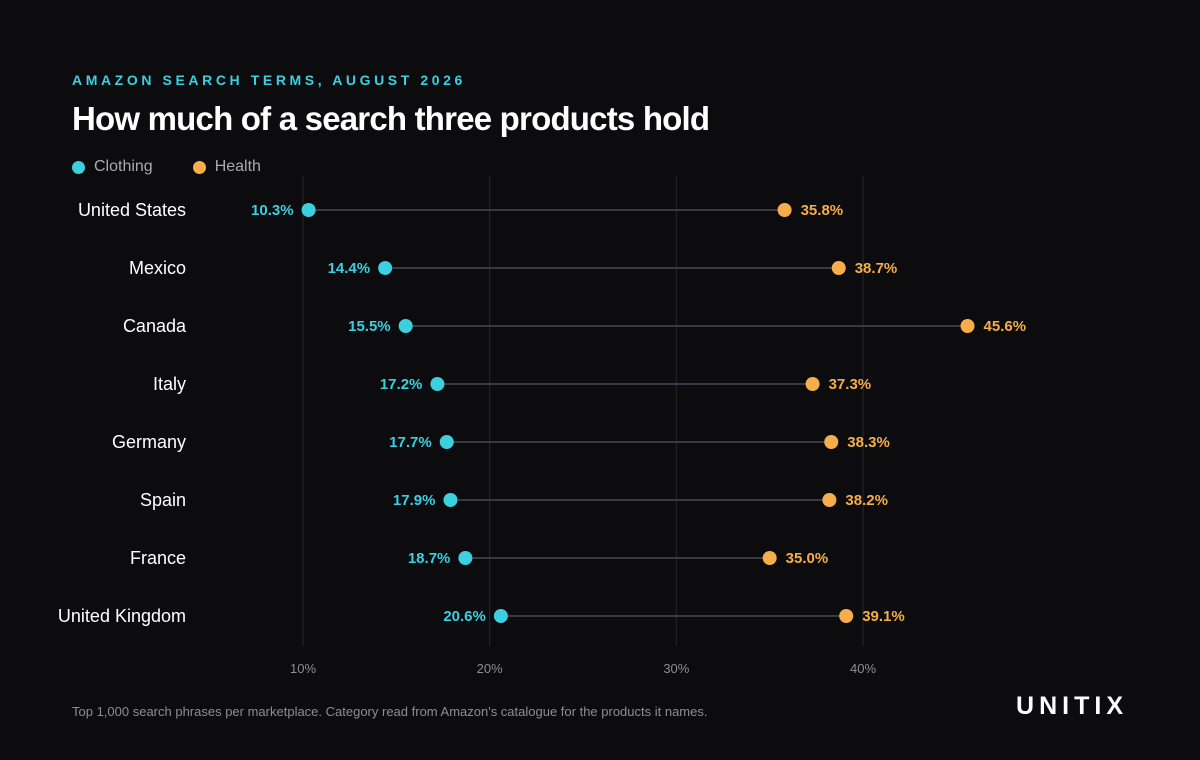 The image size is (1200, 760). I want to click on kicker: AMAZON SEARCH TERMS, AUGUST 2026, so click(269, 80).